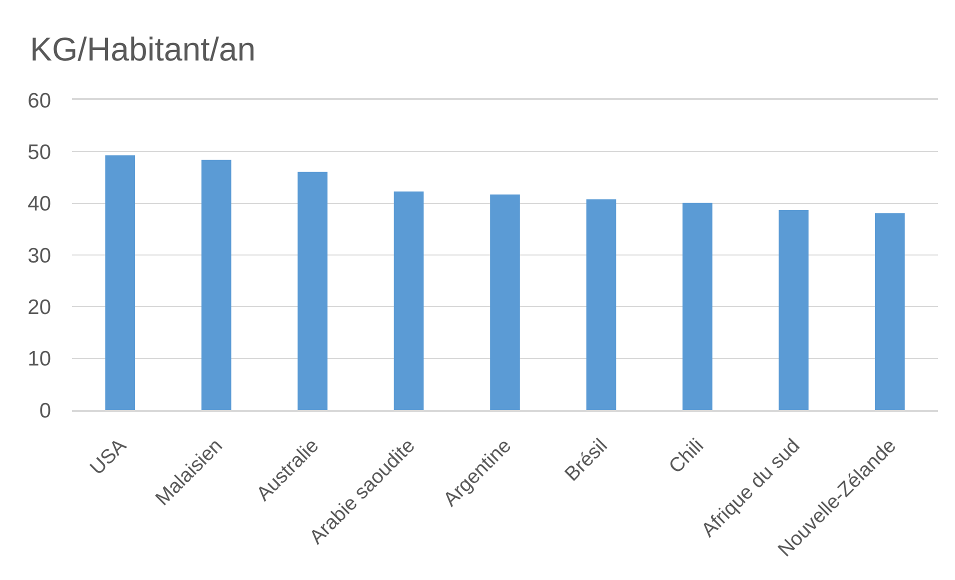 The width and height of the screenshot is (955, 580). Describe the element at coordinates (39, 359) in the screenshot. I see `y-tick-label: 10` at that location.